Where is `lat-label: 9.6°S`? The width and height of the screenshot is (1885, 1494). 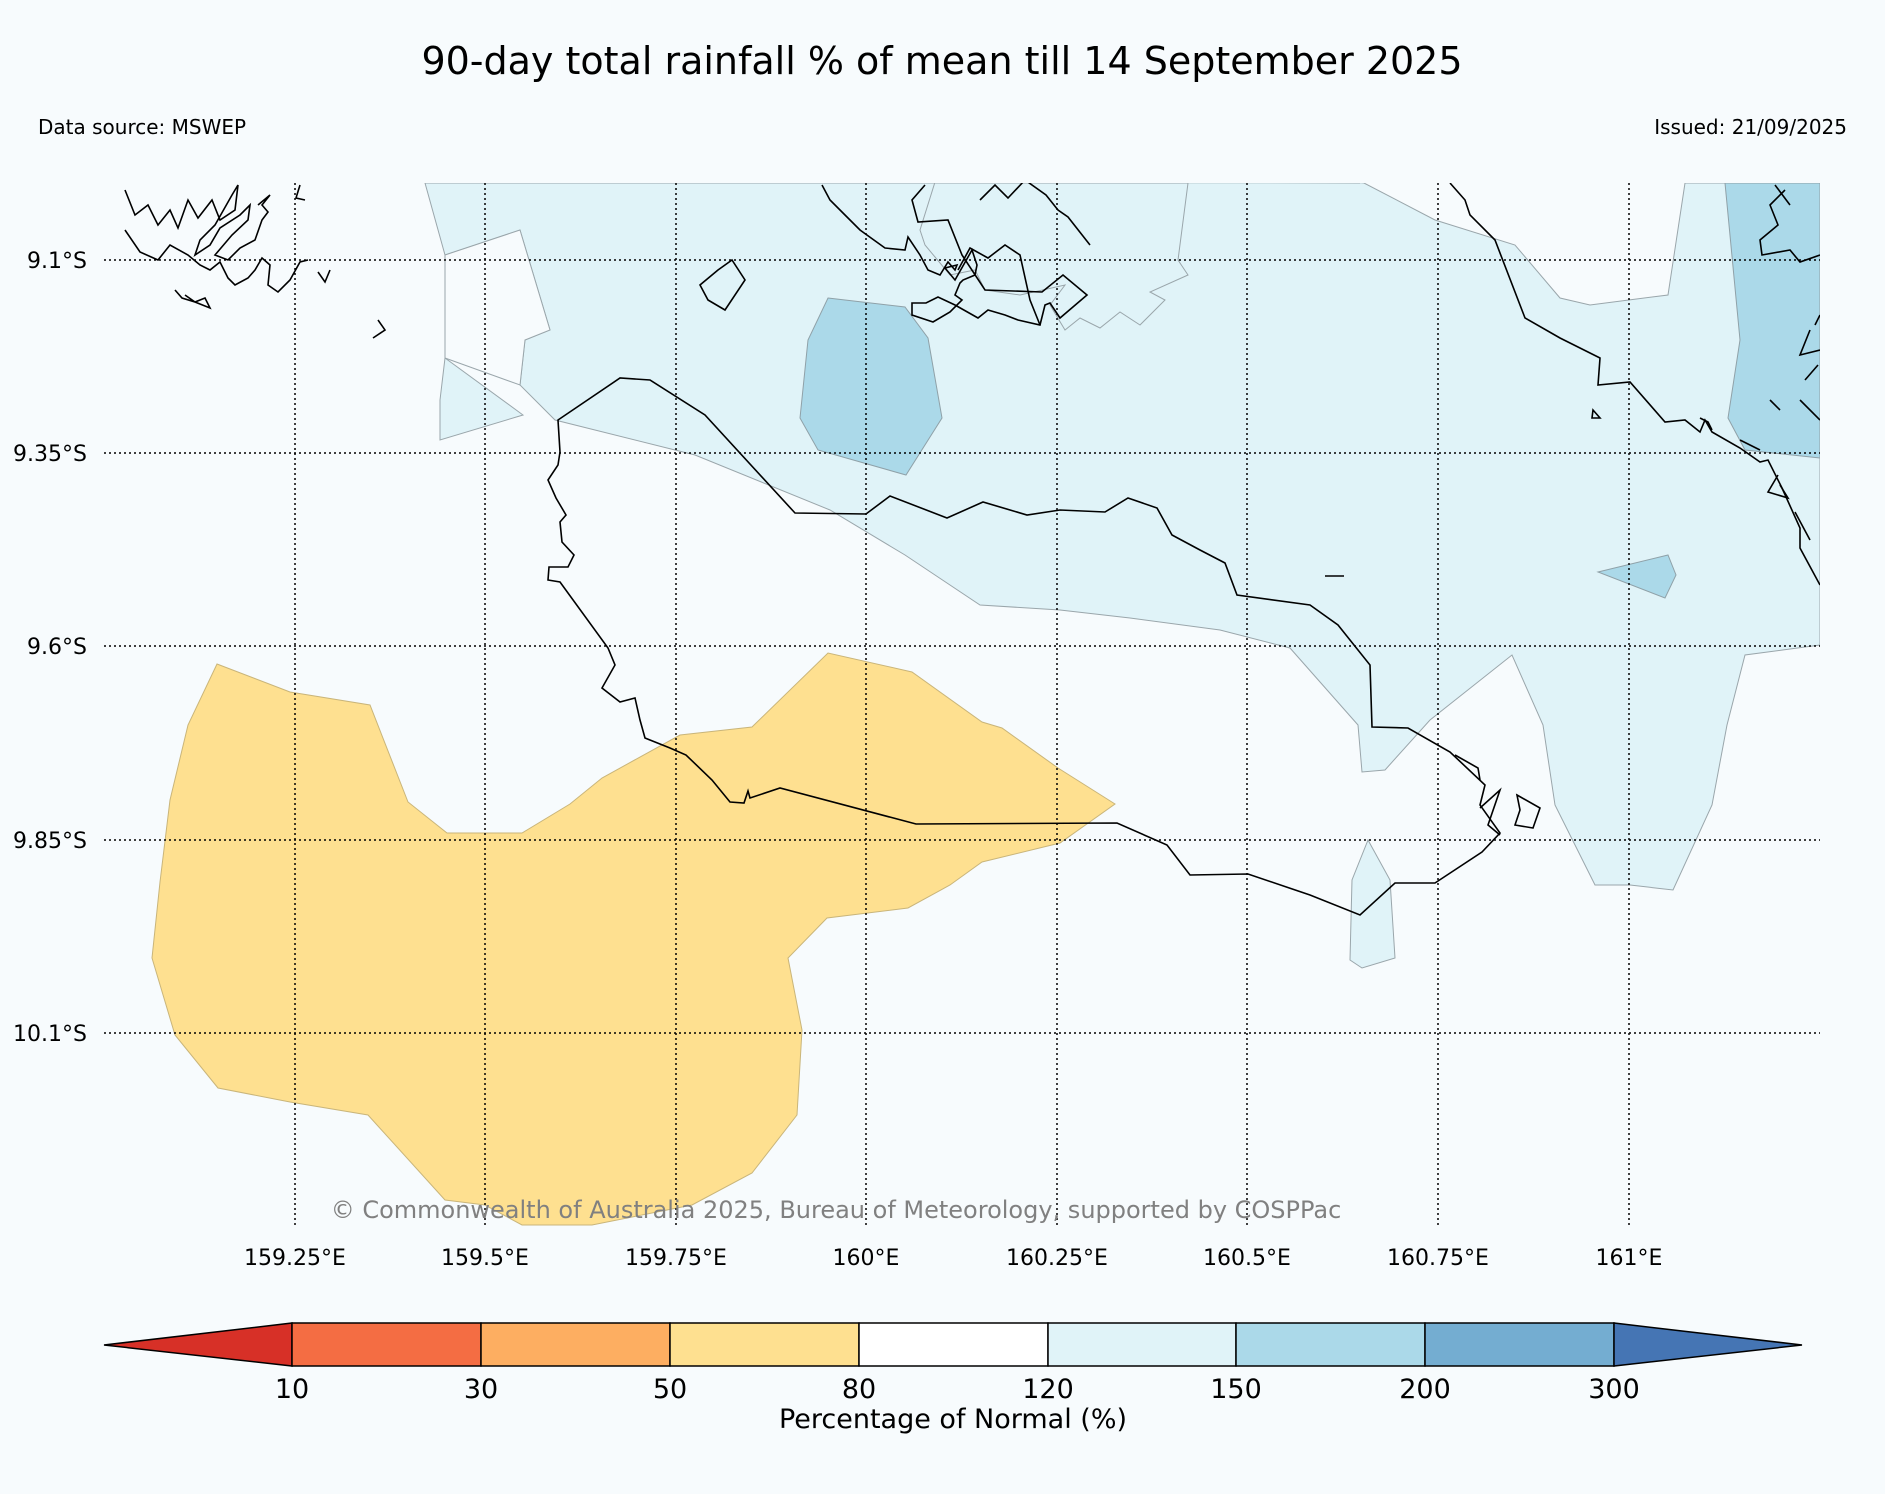
lat-label: 9.6°S is located at coordinates (57, 647).